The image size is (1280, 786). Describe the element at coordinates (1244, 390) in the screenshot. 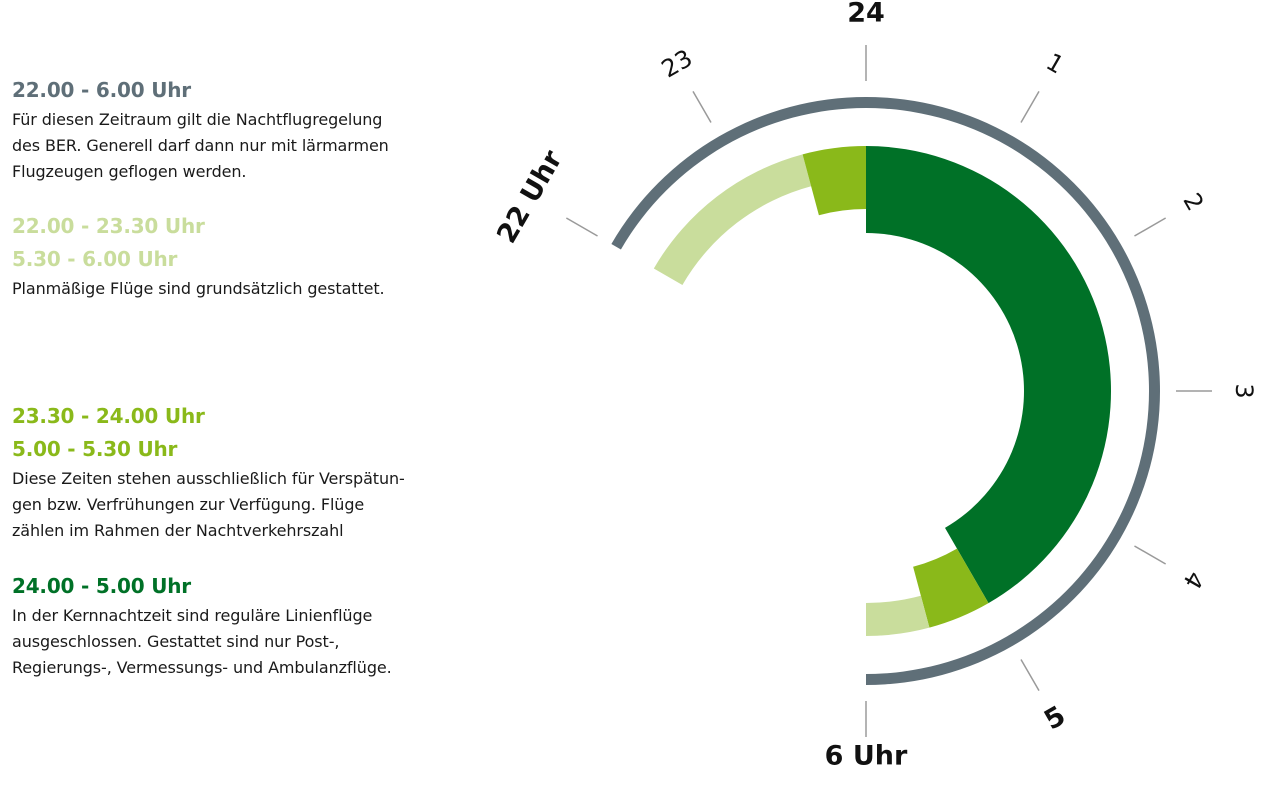

I see `hour-label: 3` at that location.